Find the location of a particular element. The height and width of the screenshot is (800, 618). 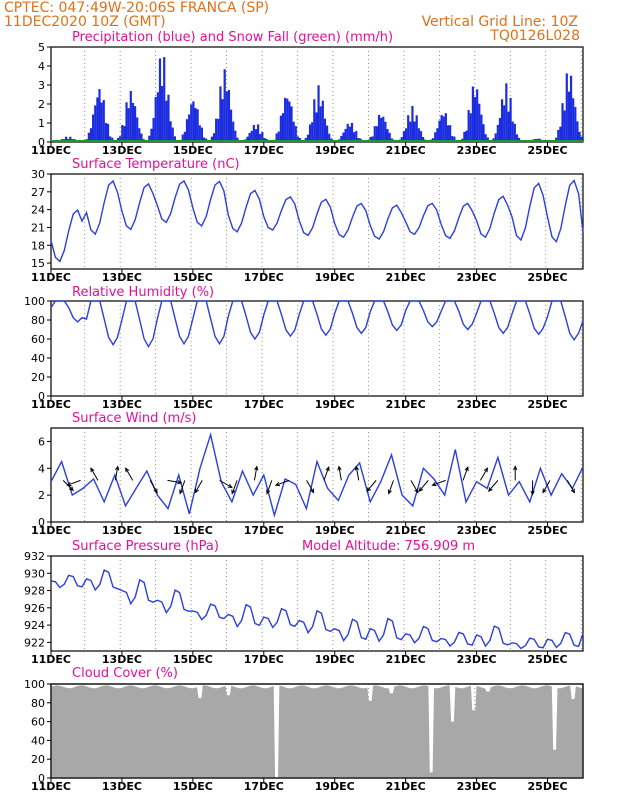

cloud-panel-y-tick-label: 40 is located at coordinates (38, 740).